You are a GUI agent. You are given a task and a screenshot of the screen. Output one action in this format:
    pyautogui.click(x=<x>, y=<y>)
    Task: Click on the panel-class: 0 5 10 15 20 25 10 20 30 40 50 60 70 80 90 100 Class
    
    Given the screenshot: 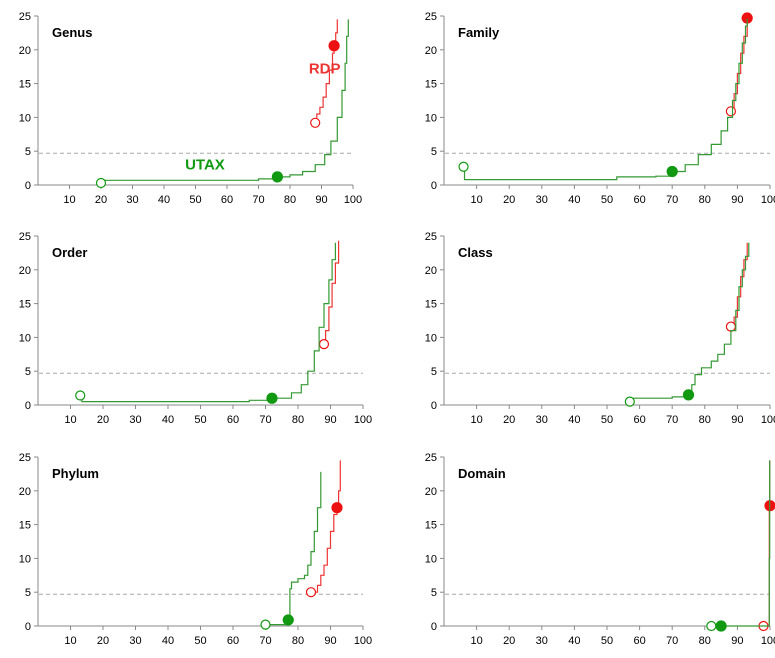 What is the action you would take?
    pyautogui.click(x=600, y=328)
    